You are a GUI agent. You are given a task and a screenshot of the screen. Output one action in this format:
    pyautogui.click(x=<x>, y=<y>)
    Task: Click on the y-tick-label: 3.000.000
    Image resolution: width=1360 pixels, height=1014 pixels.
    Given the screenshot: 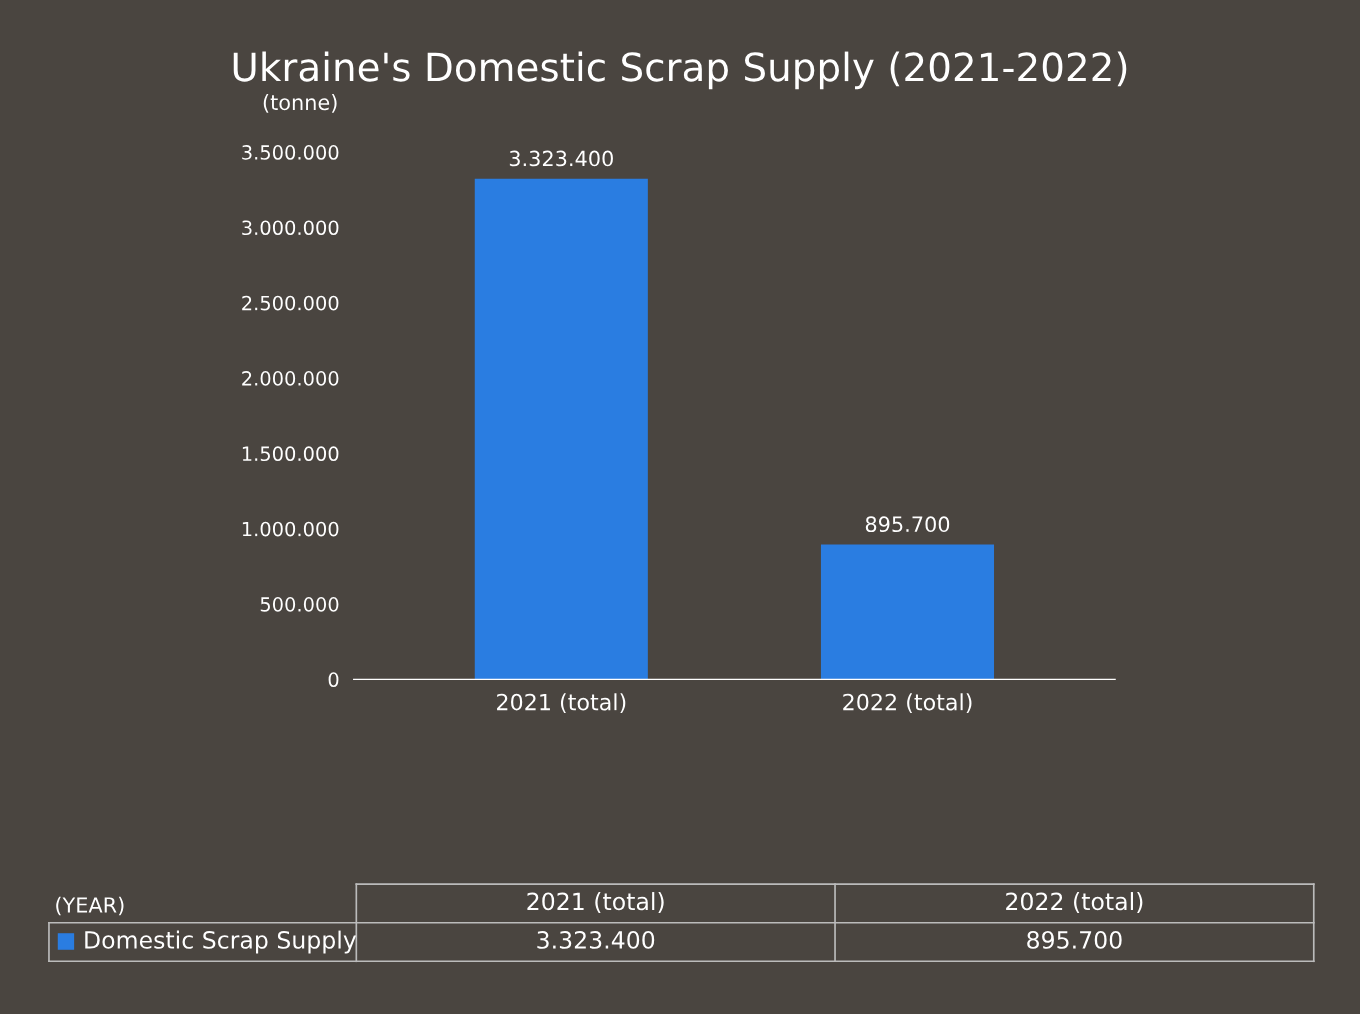 What is the action you would take?
    pyautogui.click(x=290, y=228)
    